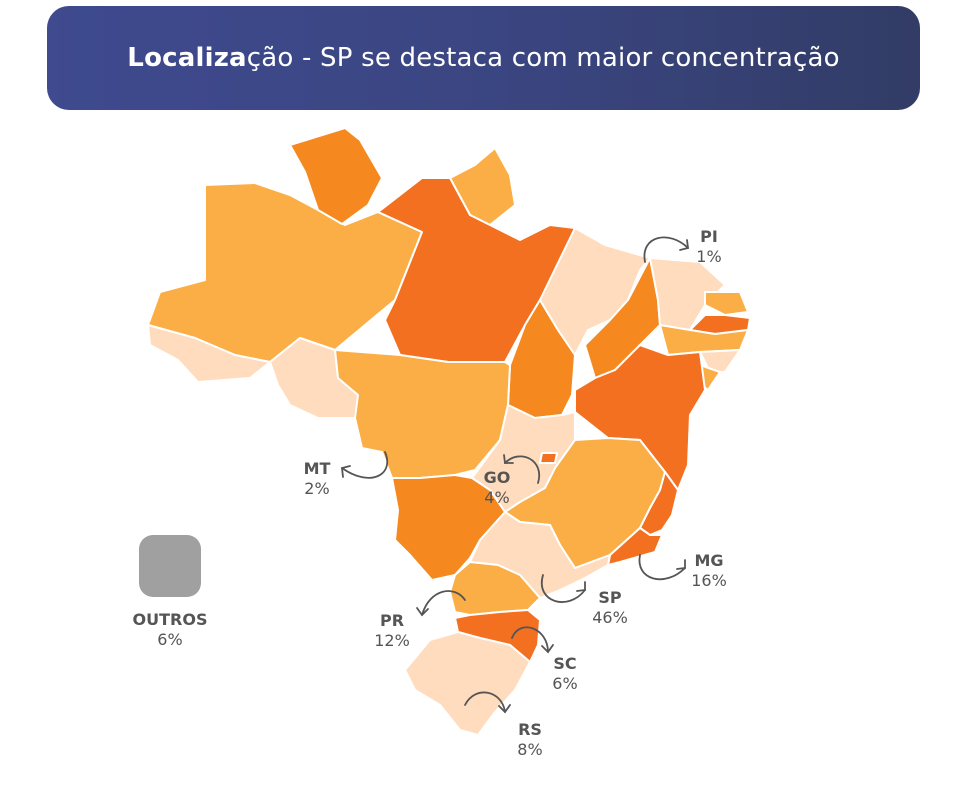 The width and height of the screenshot is (964, 790). Describe the element at coordinates (467, 683) in the screenshot. I see `state-rs` at that location.